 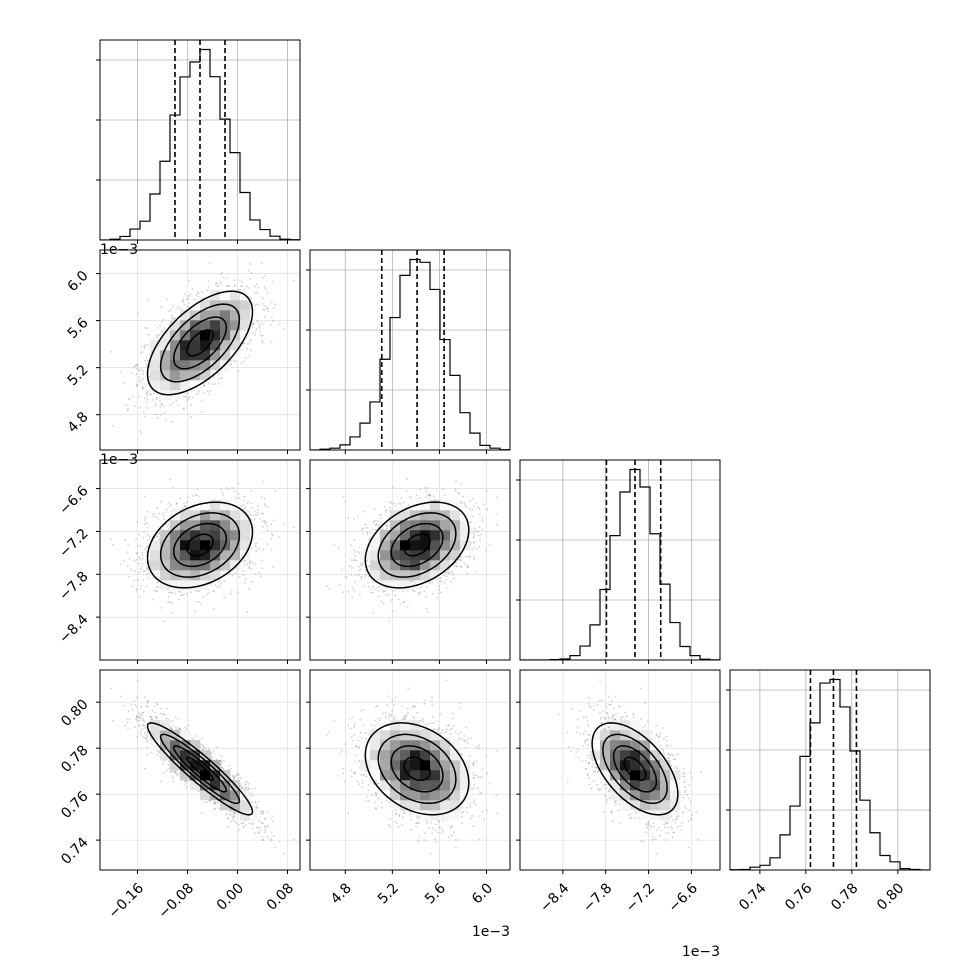 I want to click on contour-line, so click(x=200, y=343).